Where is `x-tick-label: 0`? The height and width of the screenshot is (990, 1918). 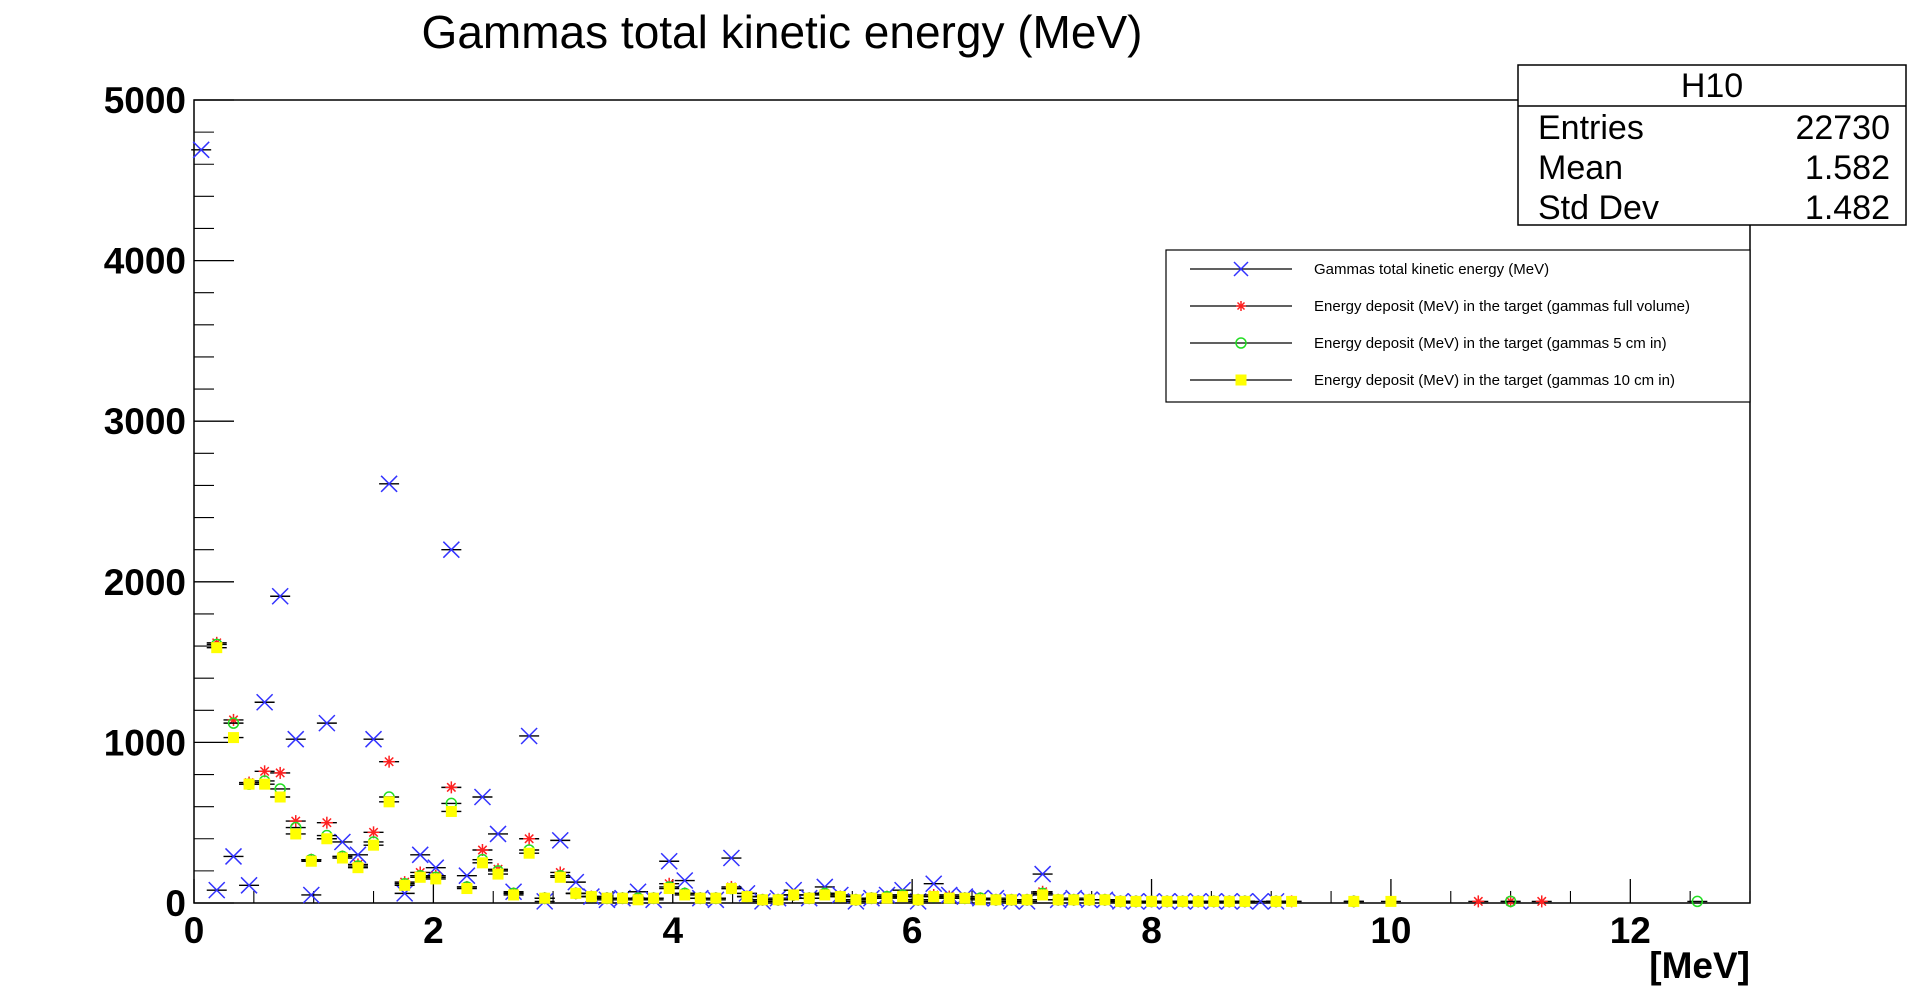 x-tick-label: 0 is located at coordinates (194, 930).